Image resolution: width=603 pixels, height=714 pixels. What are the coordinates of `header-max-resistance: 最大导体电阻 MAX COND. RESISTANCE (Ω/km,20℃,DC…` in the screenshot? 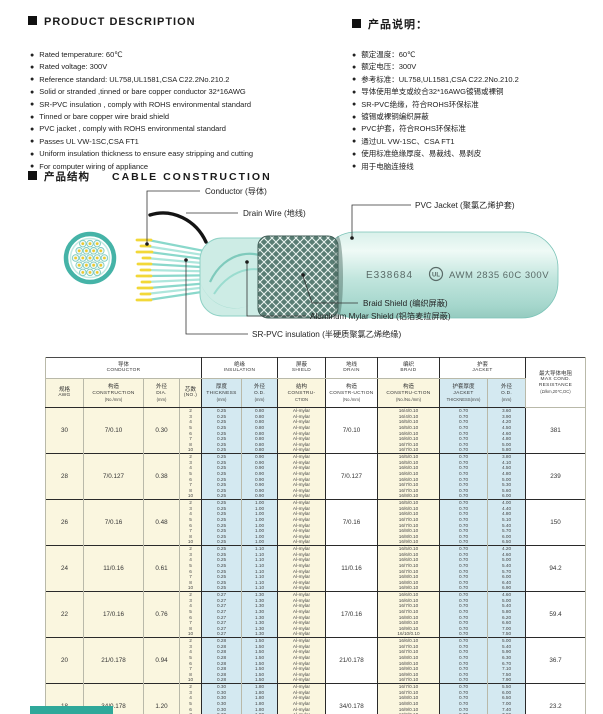 It's located at (555, 382).